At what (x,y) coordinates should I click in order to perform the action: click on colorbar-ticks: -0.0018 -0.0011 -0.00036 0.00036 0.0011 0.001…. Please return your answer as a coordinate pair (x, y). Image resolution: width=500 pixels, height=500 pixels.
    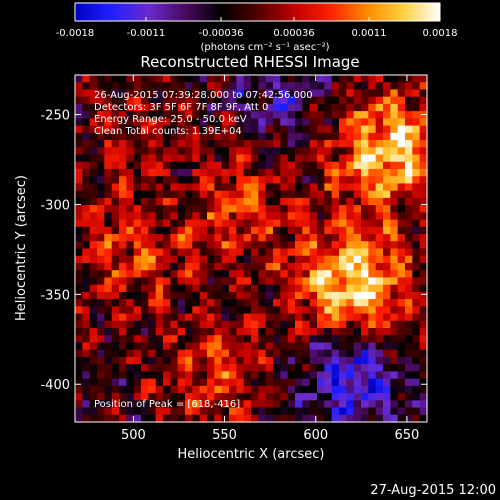
    Looking at the image, I should click on (257, 28).